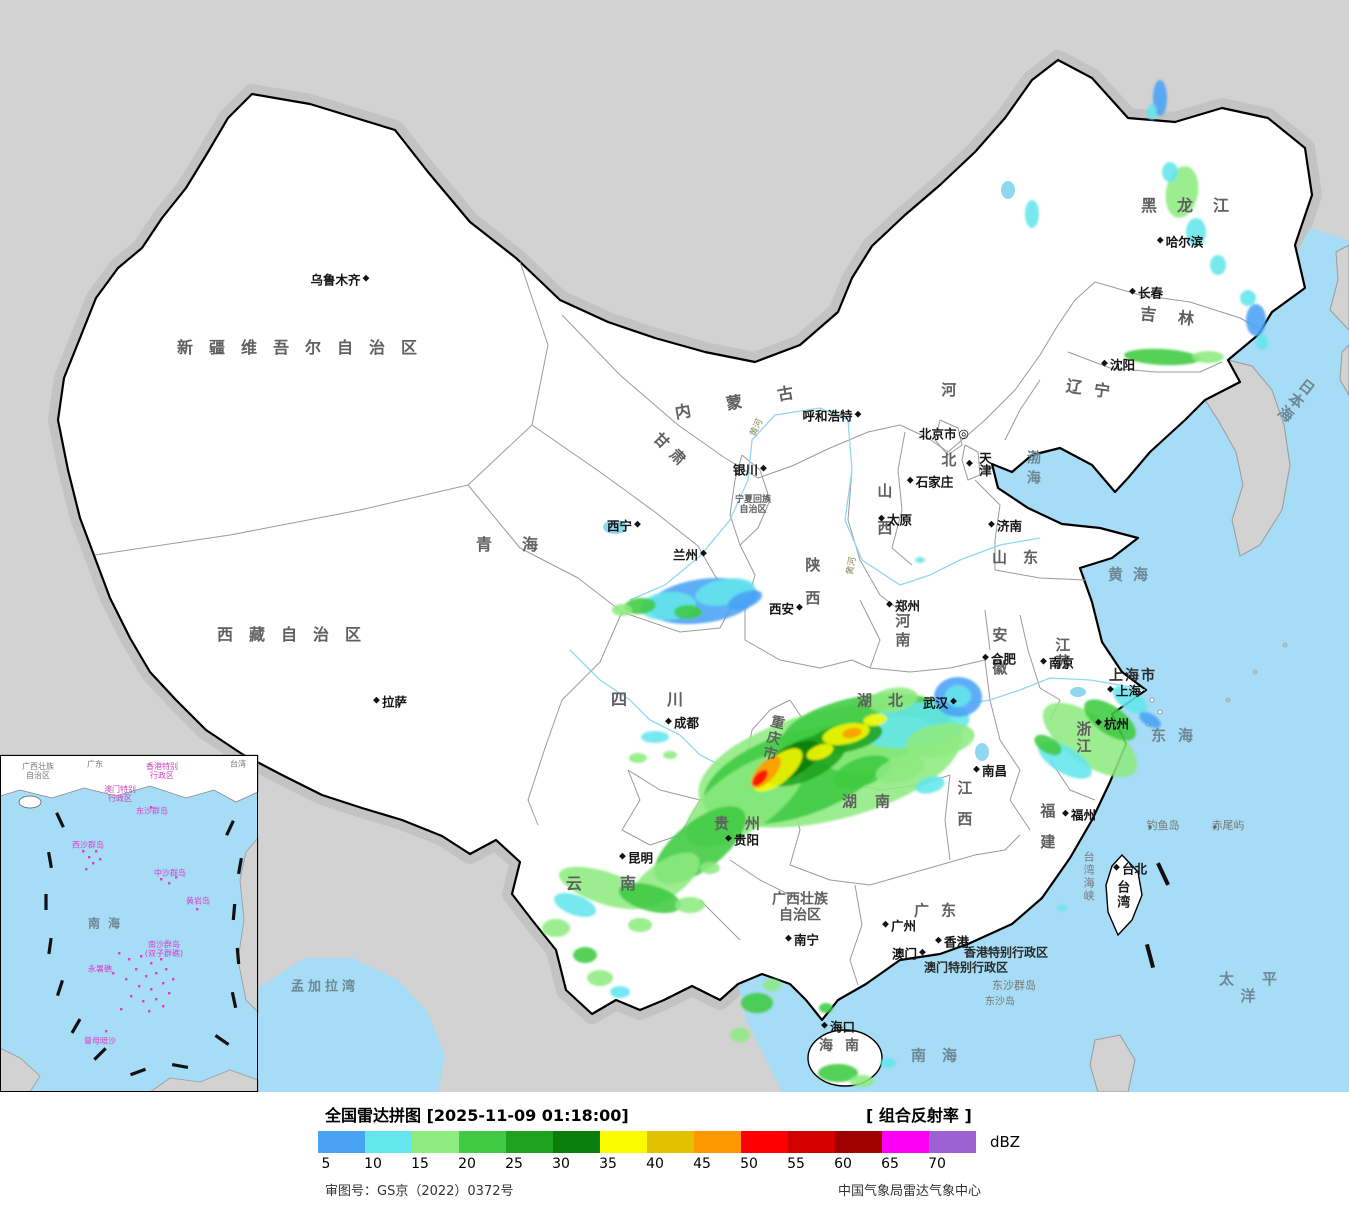 Image resolution: width=1349 pixels, height=1208 pixels. I want to click on luzon-land, so click(1112, 1063).